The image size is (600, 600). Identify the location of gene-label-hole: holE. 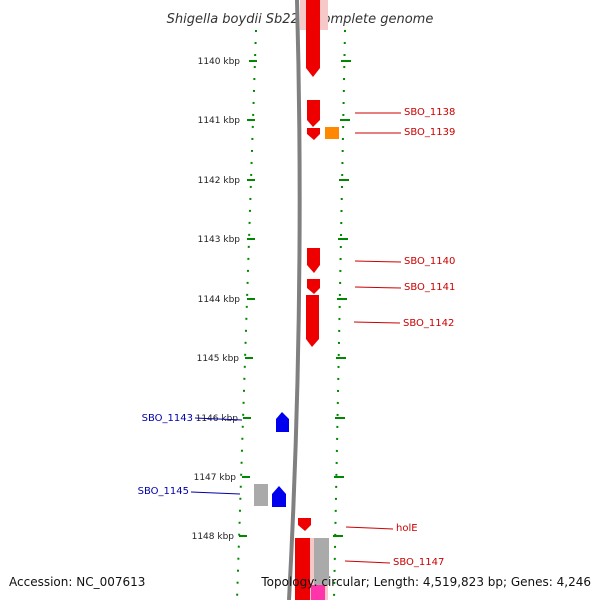
(407, 528).